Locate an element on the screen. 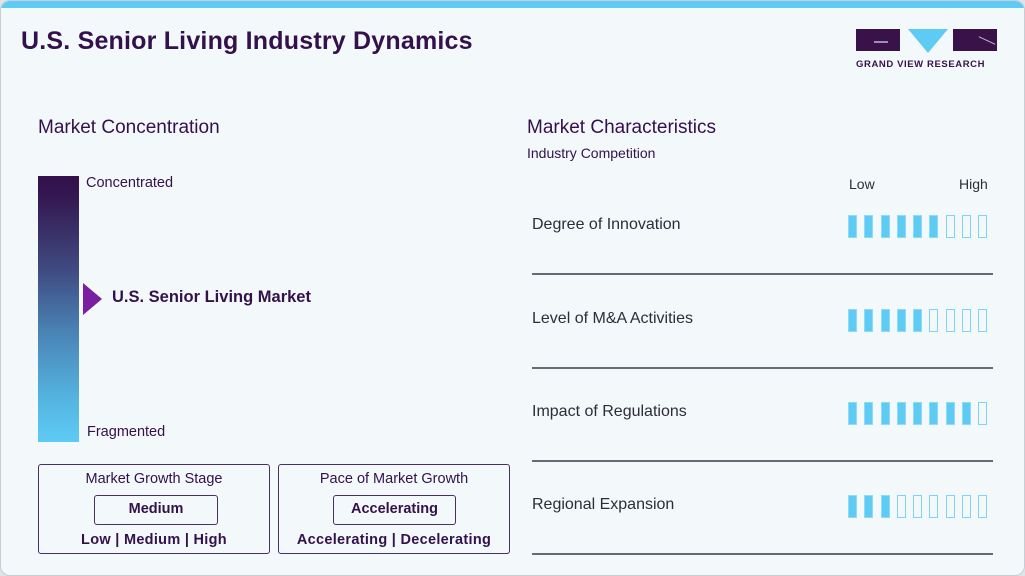  meter-regulations is located at coordinates (918, 413).